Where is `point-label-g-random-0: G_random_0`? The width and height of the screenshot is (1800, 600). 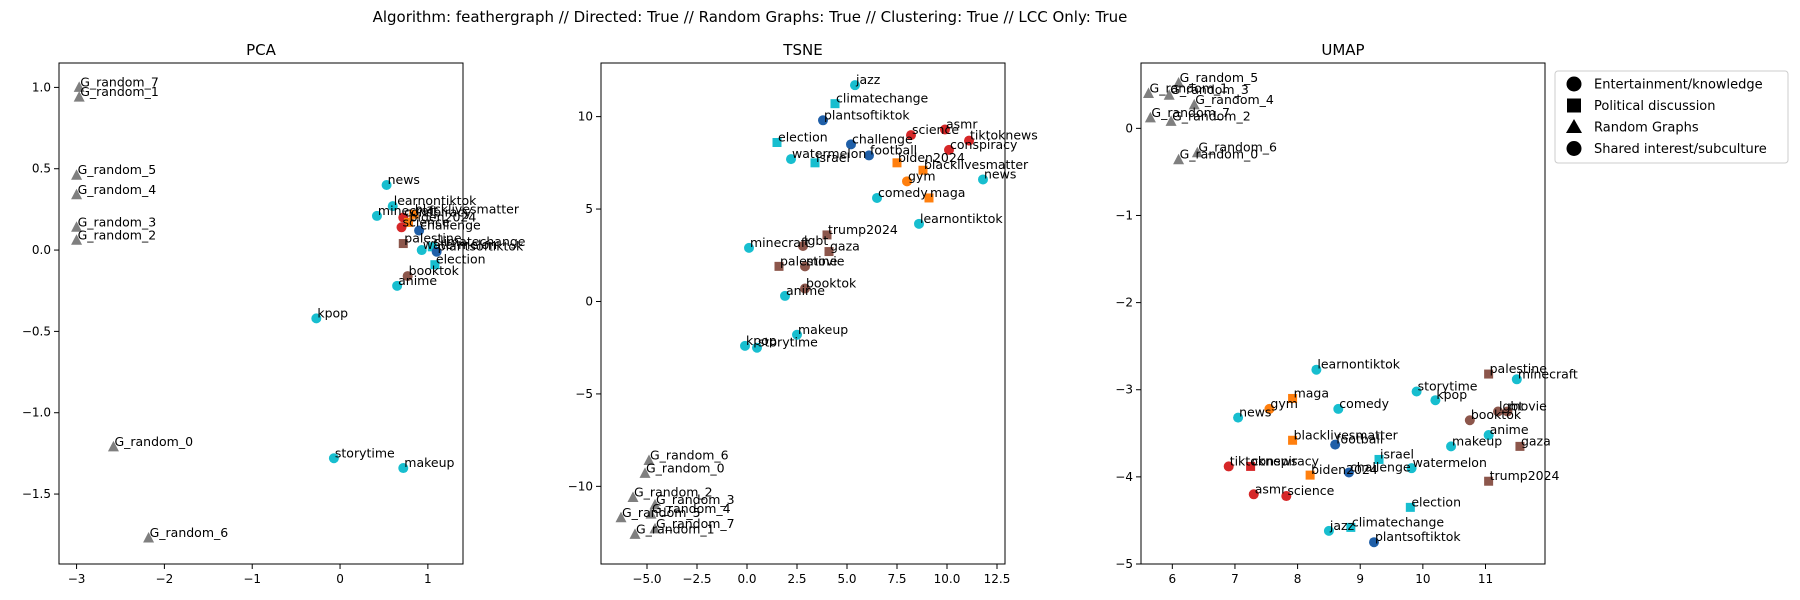
point-label-g-random-0: G_random_0 is located at coordinates (685, 467).